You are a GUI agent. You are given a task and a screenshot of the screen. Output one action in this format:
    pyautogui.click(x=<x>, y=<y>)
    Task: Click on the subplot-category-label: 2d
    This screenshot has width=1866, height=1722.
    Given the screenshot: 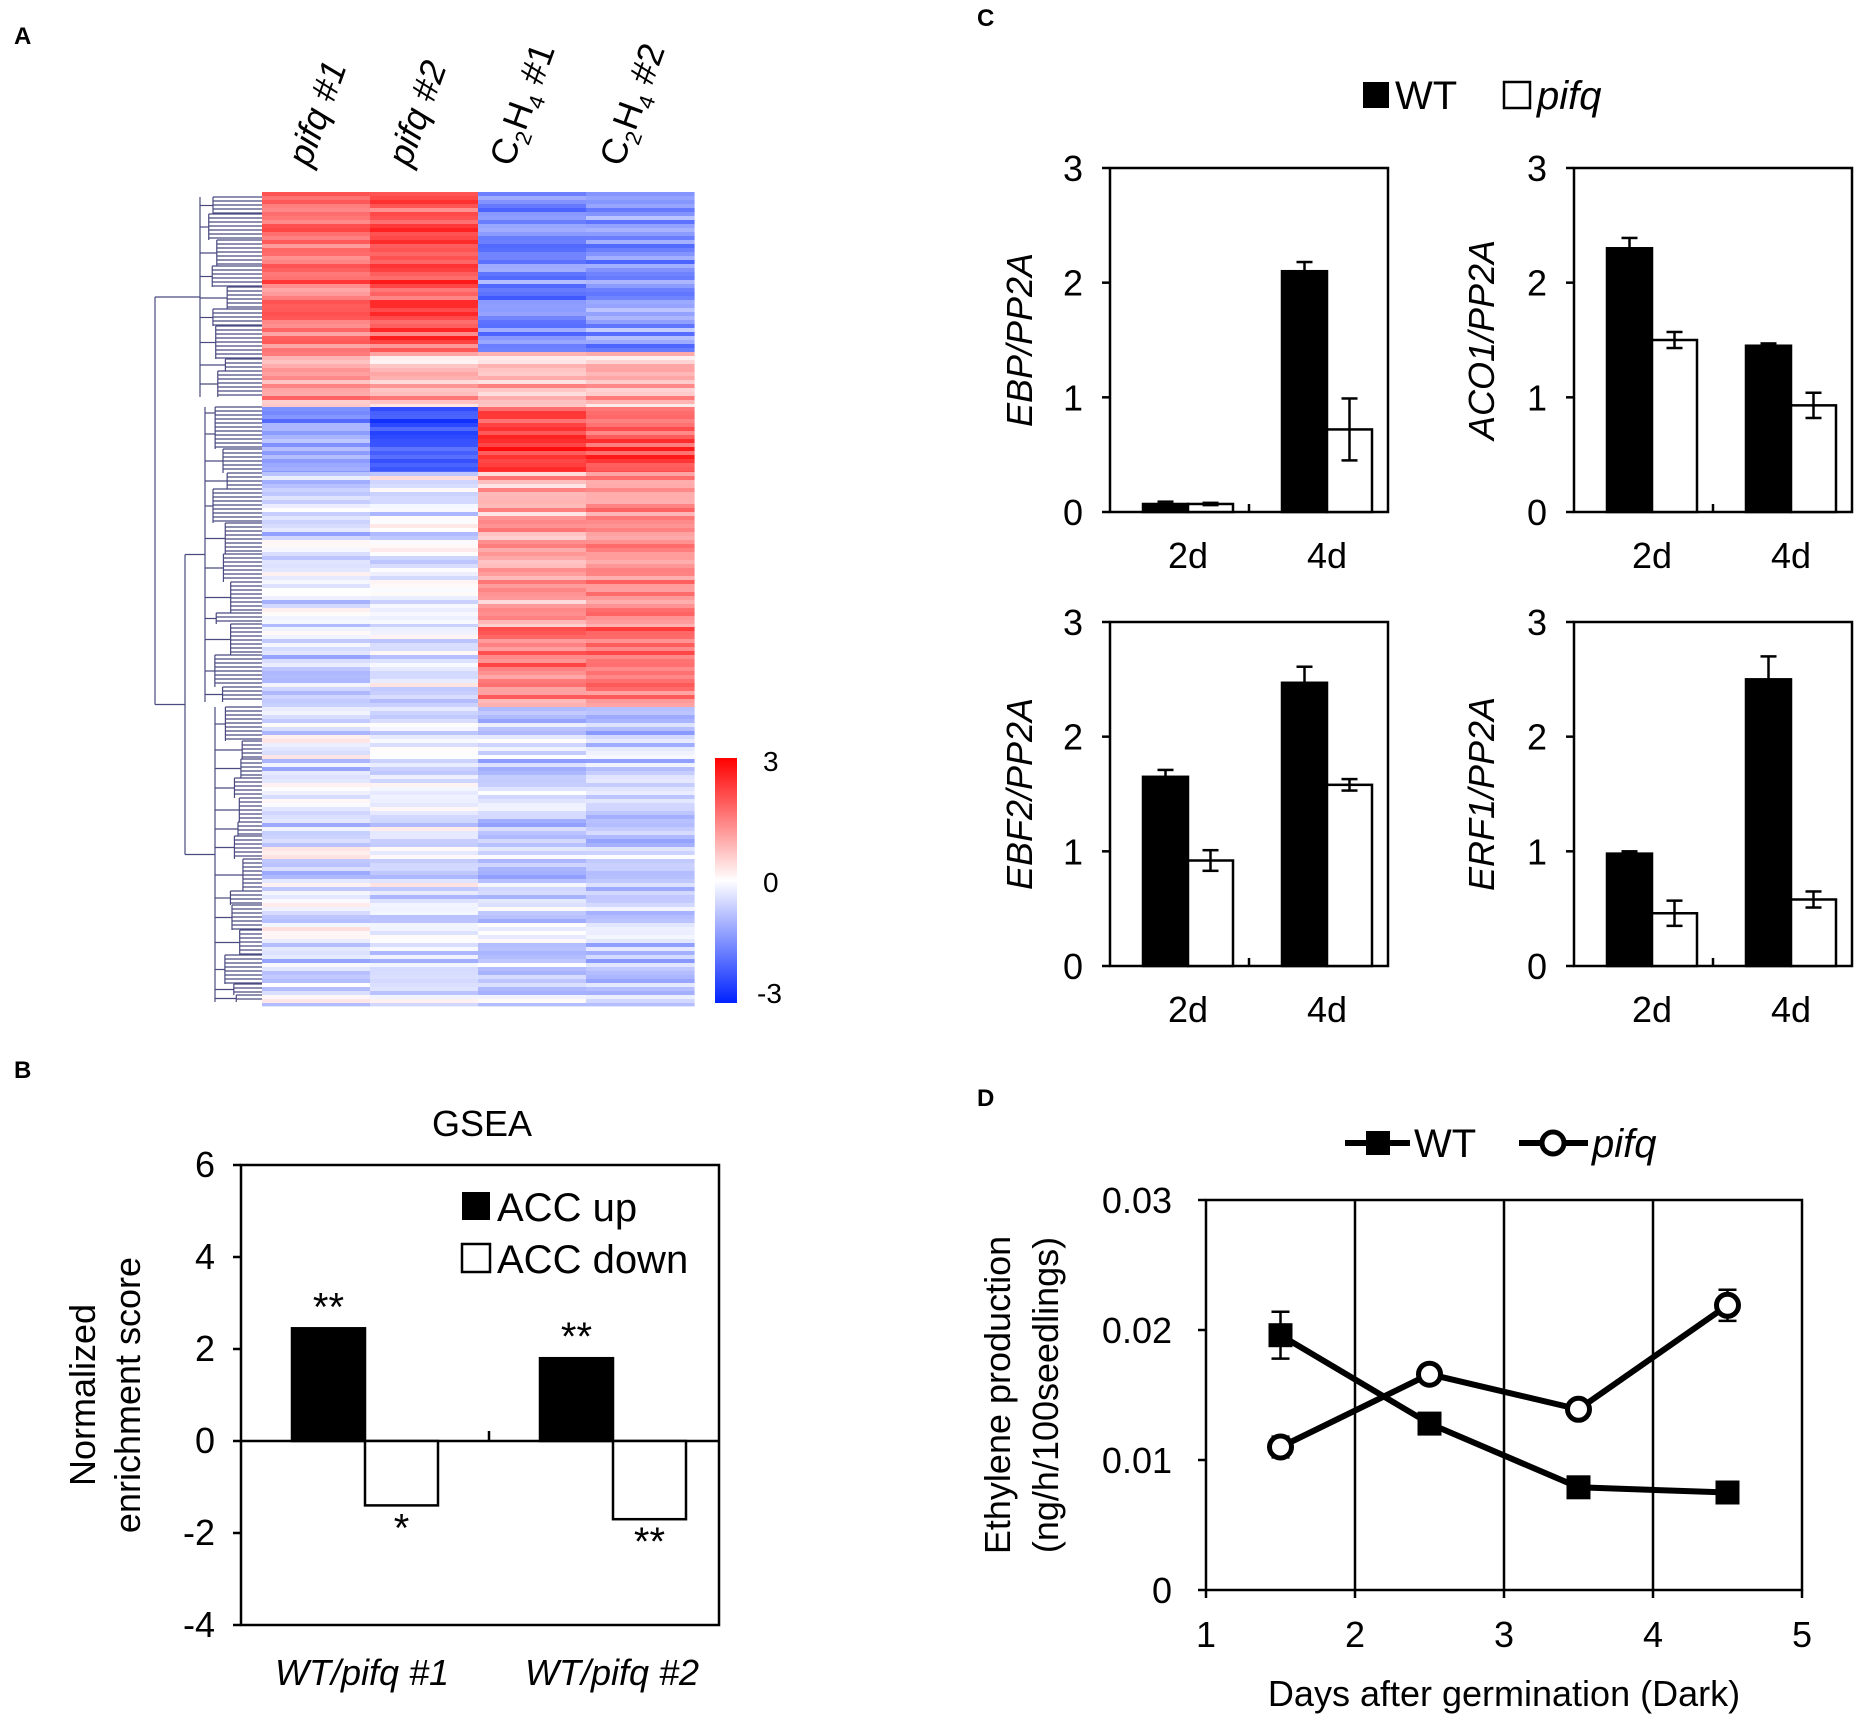 What is the action you would take?
    pyautogui.click(x=1188, y=1009)
    